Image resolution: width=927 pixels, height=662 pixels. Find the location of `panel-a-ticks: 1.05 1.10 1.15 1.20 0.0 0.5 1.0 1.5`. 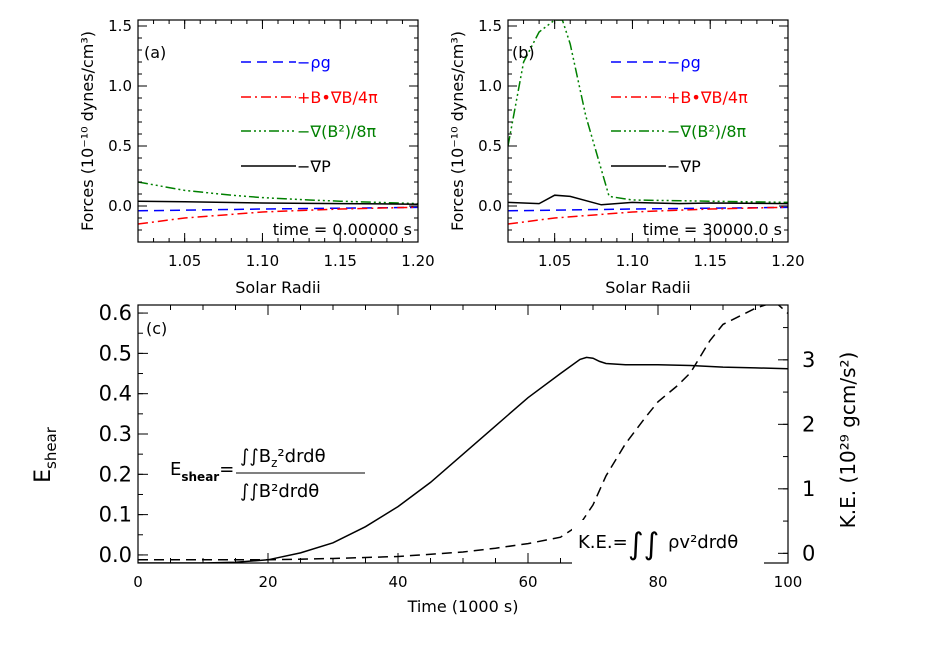

panel-a-ticks: 1.05 1.10 1.15 1.20 0.0 0.5 1.0 1.5 is located at coordinates (271, 143).